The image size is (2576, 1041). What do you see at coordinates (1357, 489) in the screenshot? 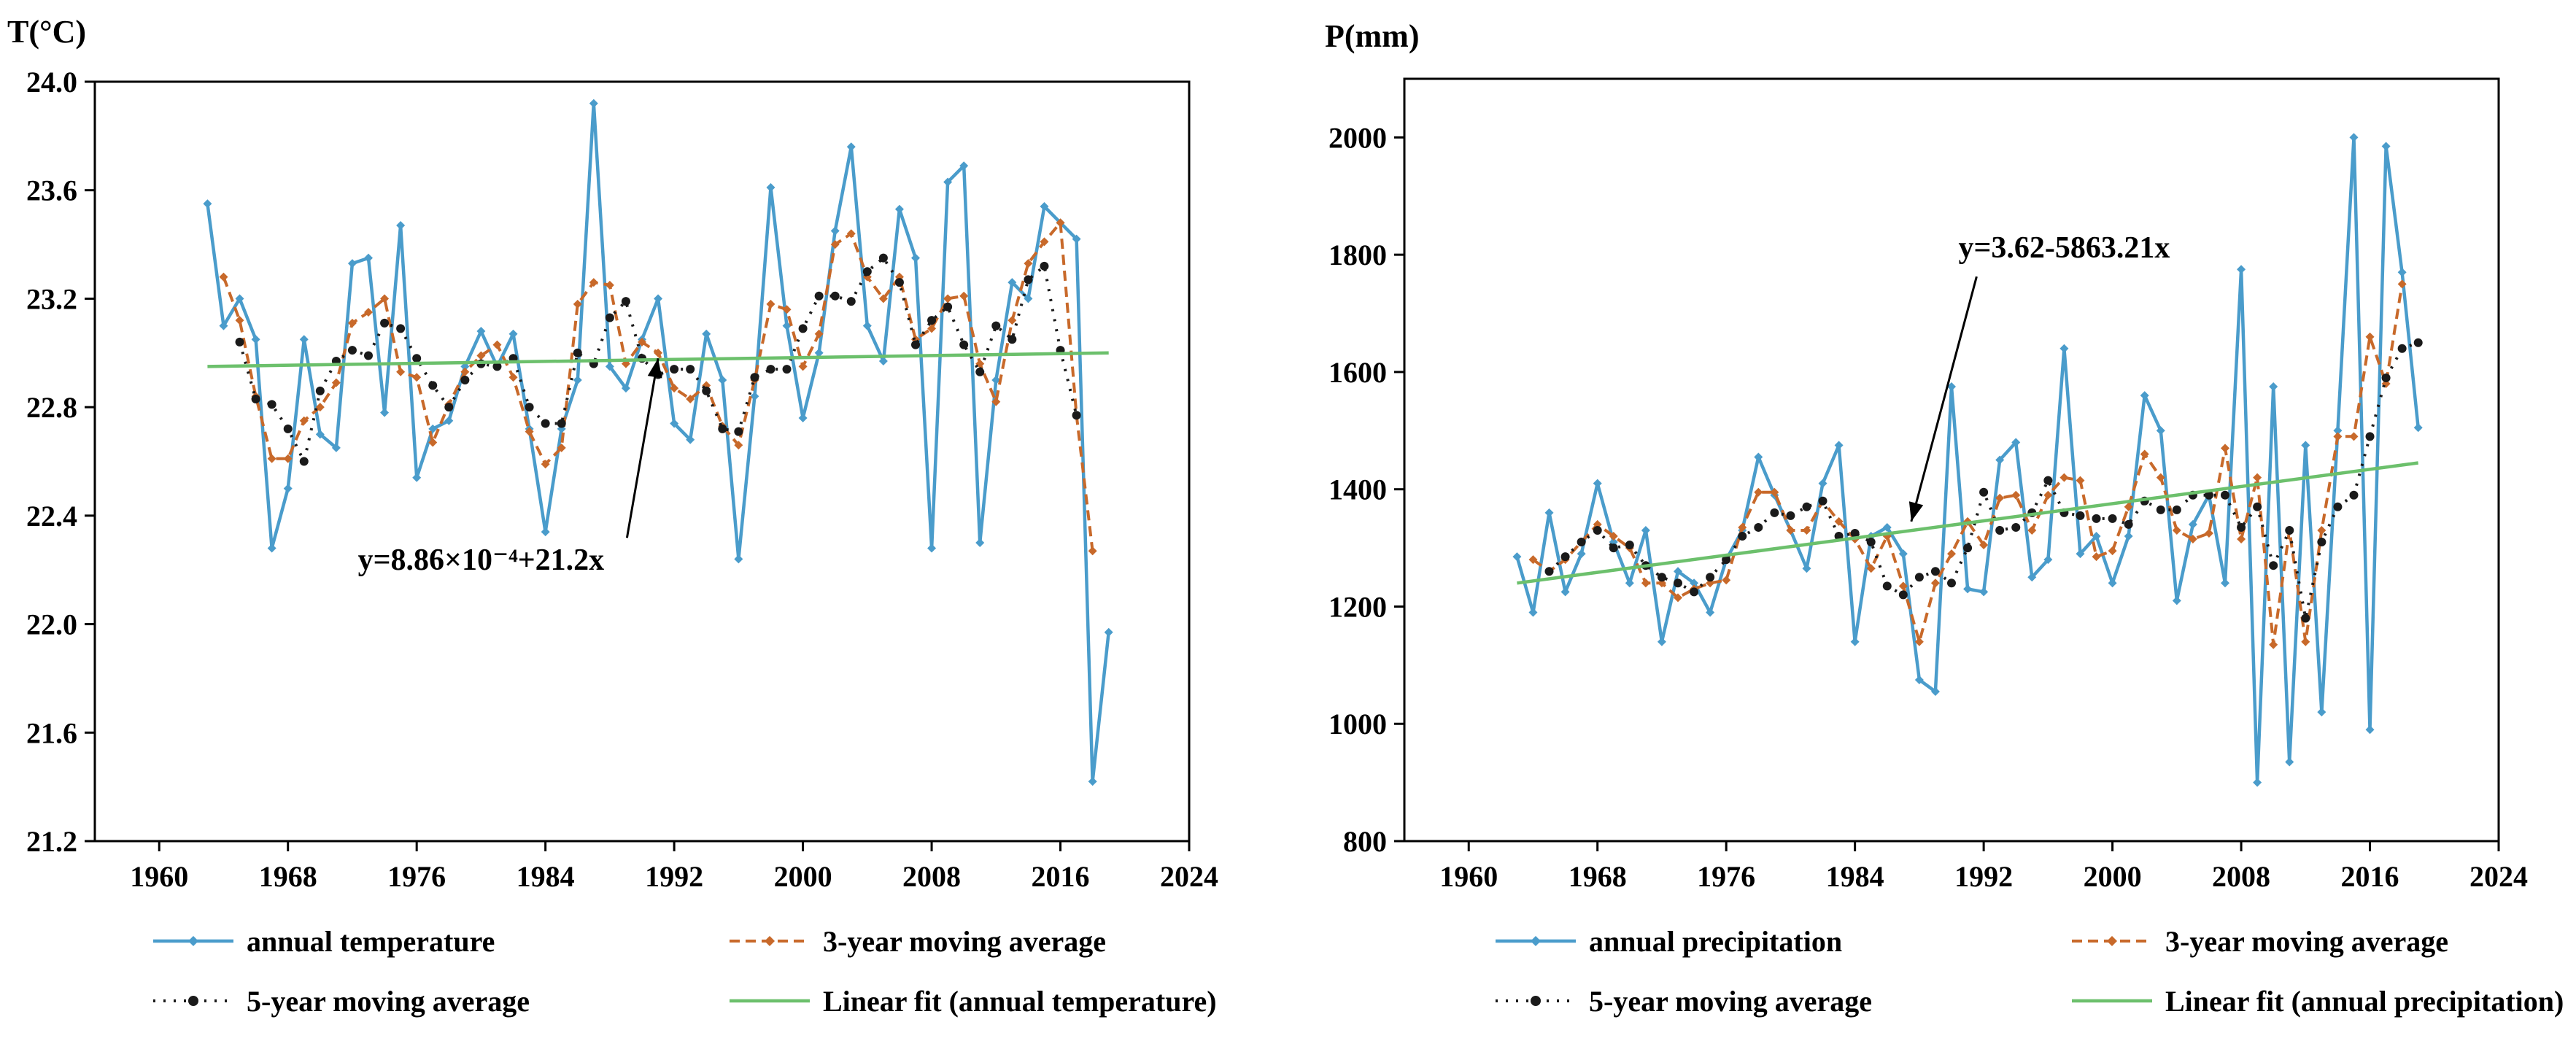
I see `precip-y-tick-label: 1400` at bounding box center [1357, 489].